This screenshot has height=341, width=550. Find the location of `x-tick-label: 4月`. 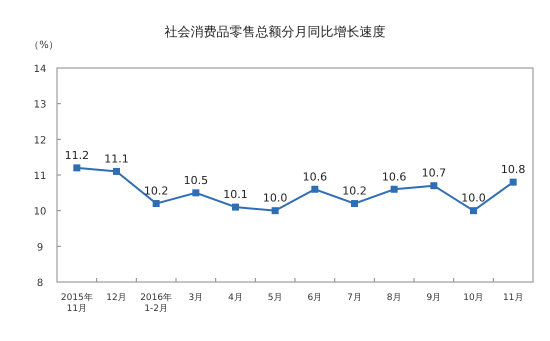

x-tick-label: 4月 is located at coordinates (235, 298).